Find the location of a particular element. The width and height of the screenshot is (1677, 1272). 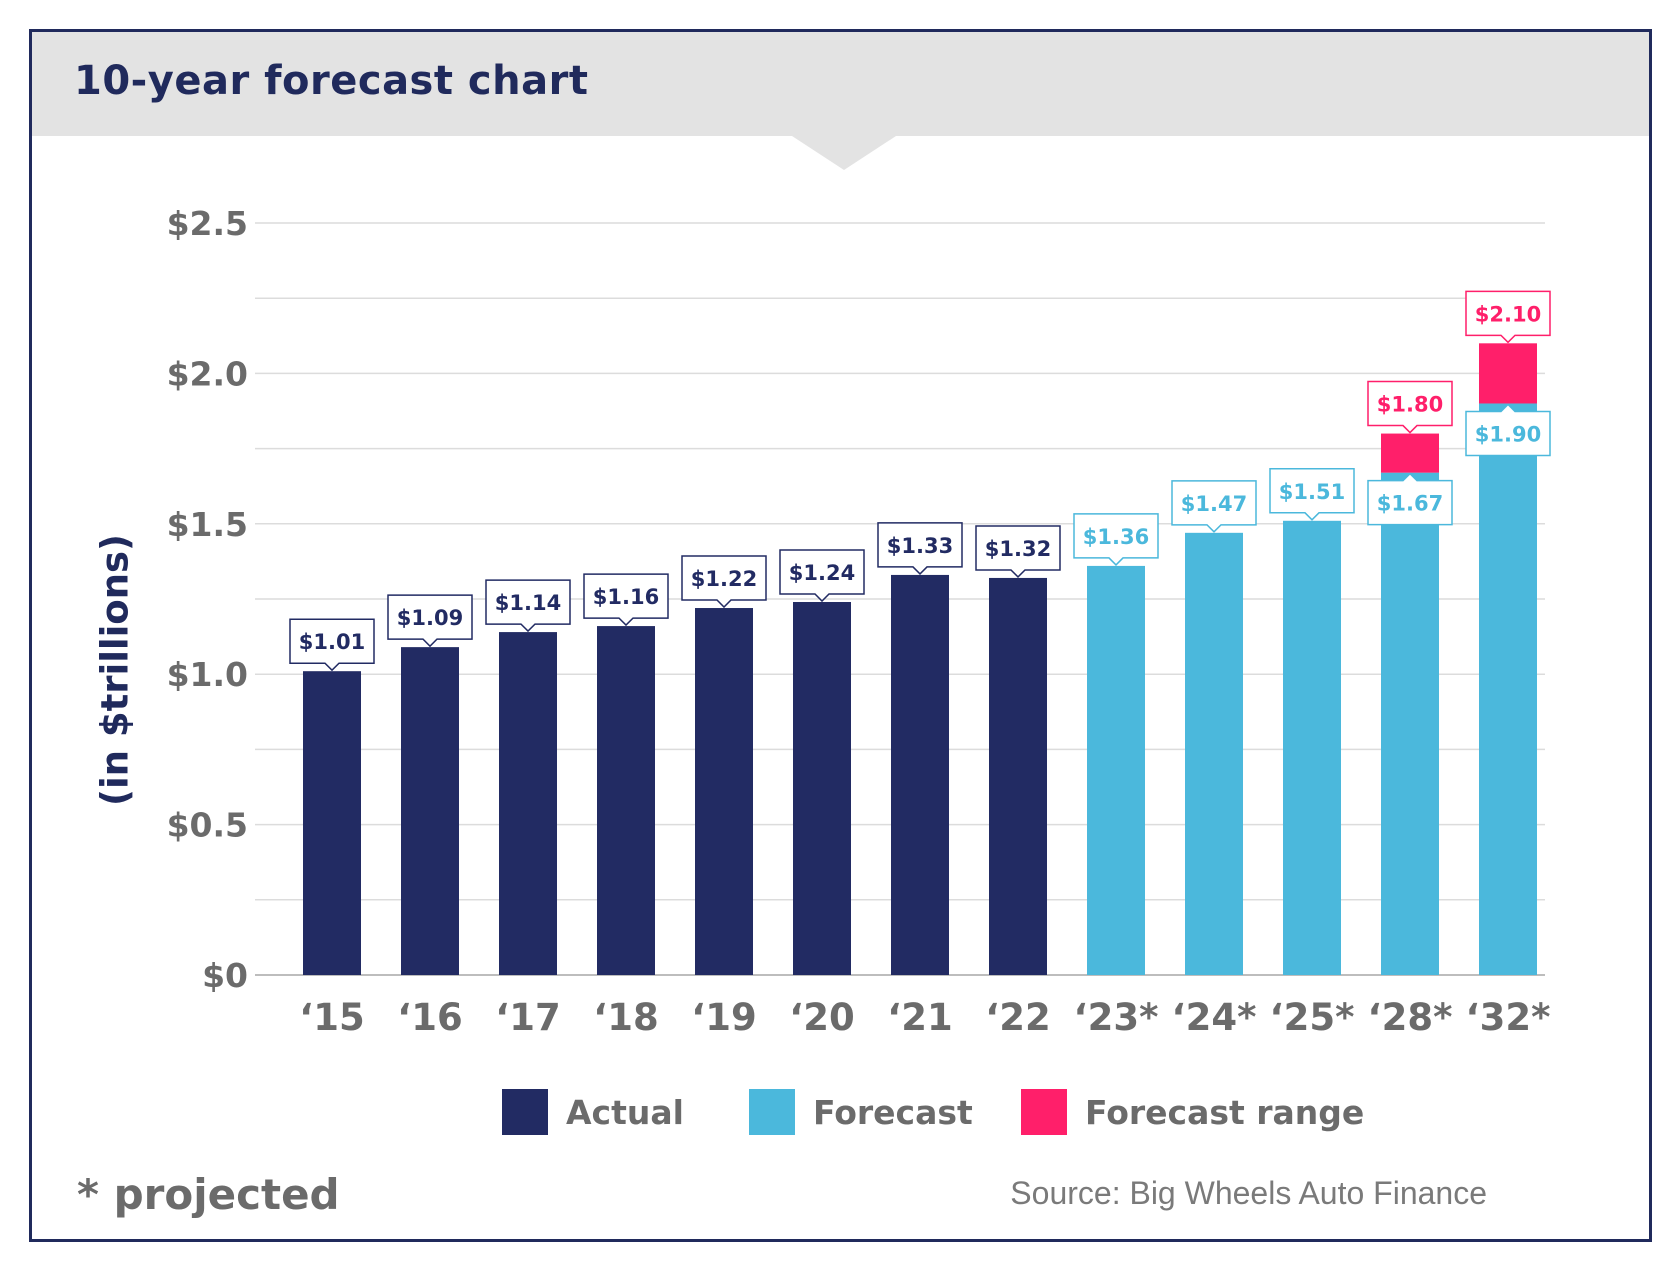

data-label-forecast-range: $1.80 is located at coordinates (1410, 405).